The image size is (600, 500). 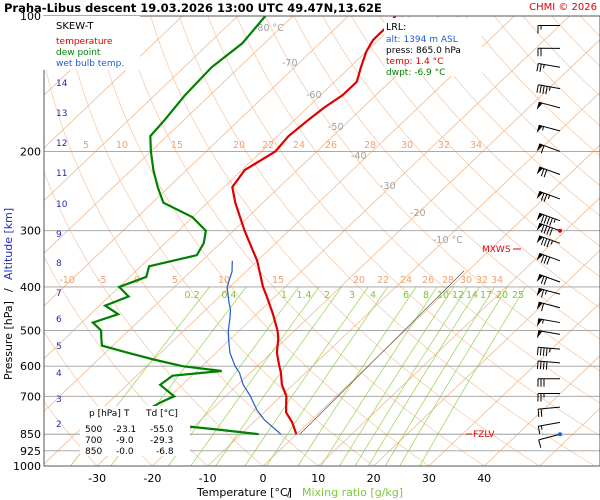 I want to click on reference-line, so click(x=382, y=352).